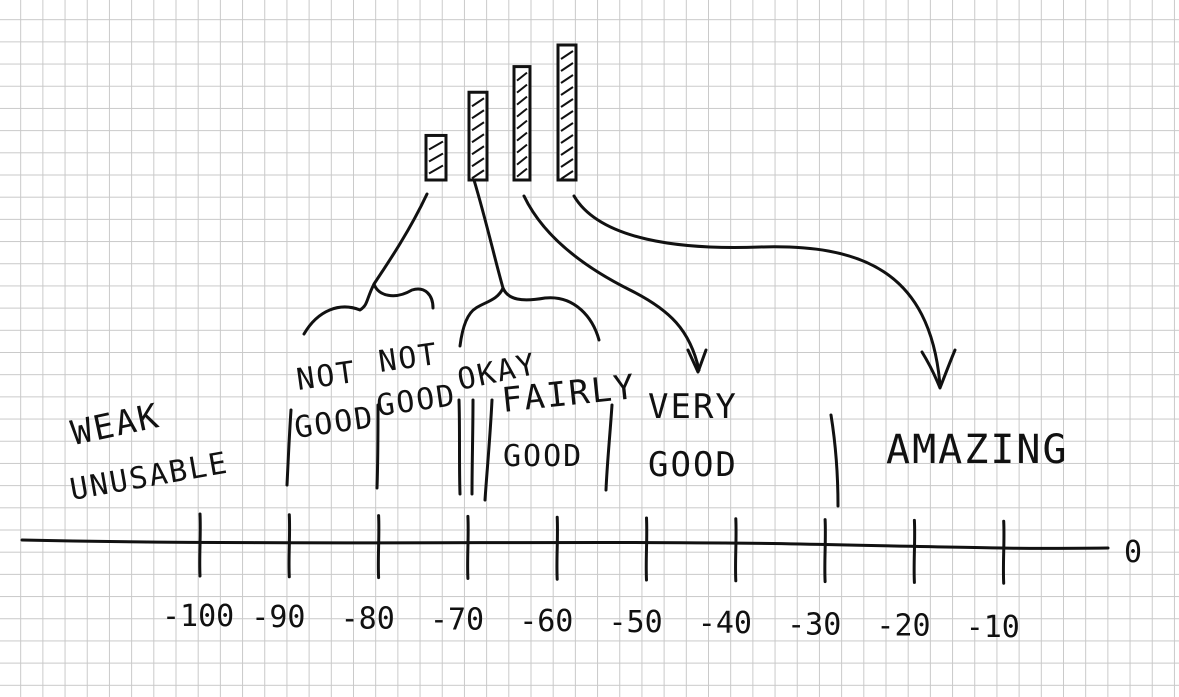 This screenshot has width=1179, height=697. I want to click on category-fairly-good-line2: GOOD, so click(543, 456).